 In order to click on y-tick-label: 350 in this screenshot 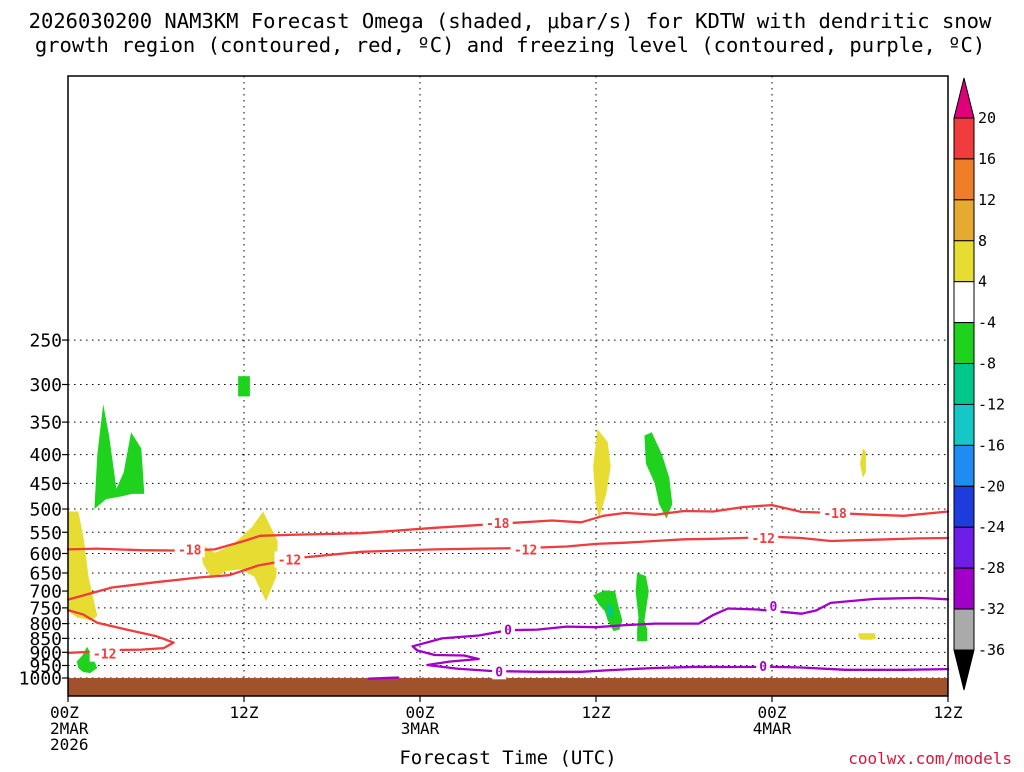, I will do `click(45, 423)`.